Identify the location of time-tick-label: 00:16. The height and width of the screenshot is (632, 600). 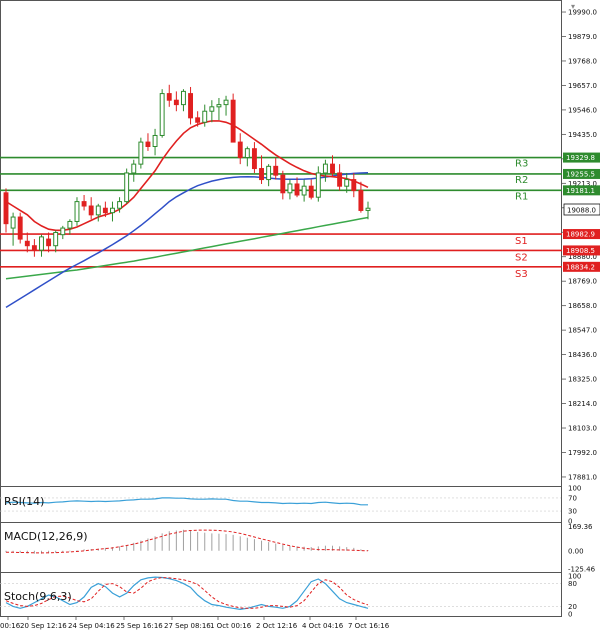
(10, 626).